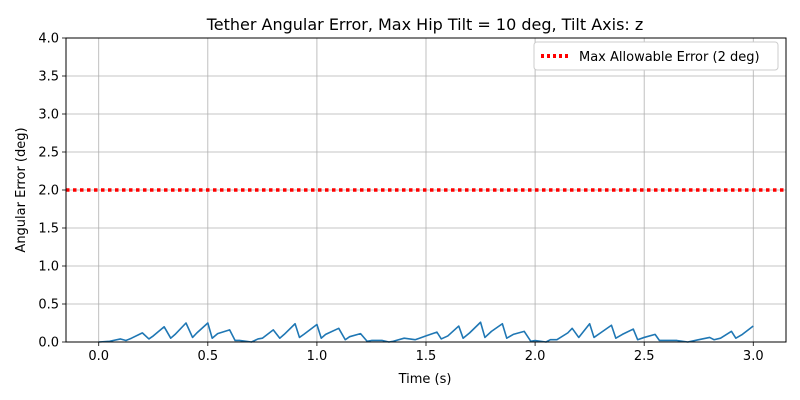 The image size is (800, 400). What do you see at coordinates (48, 115) in the screenshot?
I see `y-tick-label: 3.0` at bounding box center [48, 115].